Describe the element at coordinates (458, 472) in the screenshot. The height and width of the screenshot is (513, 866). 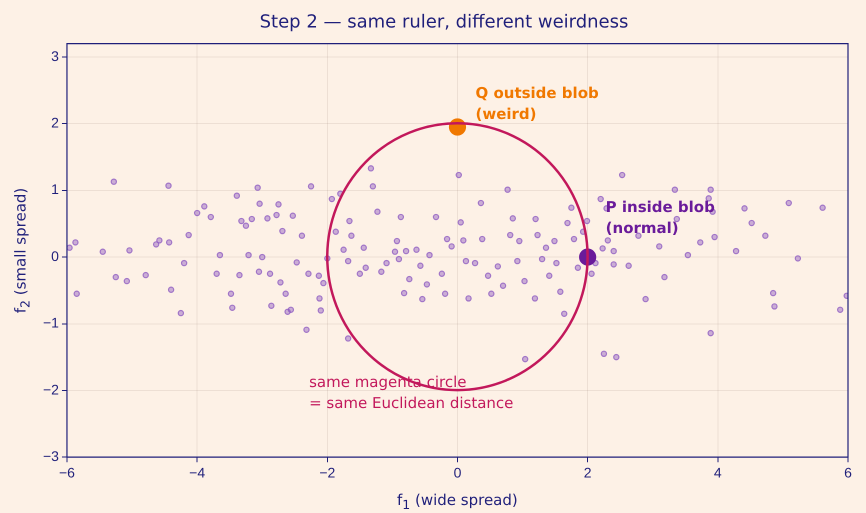
I see `x-tick-label: 0` at that location.